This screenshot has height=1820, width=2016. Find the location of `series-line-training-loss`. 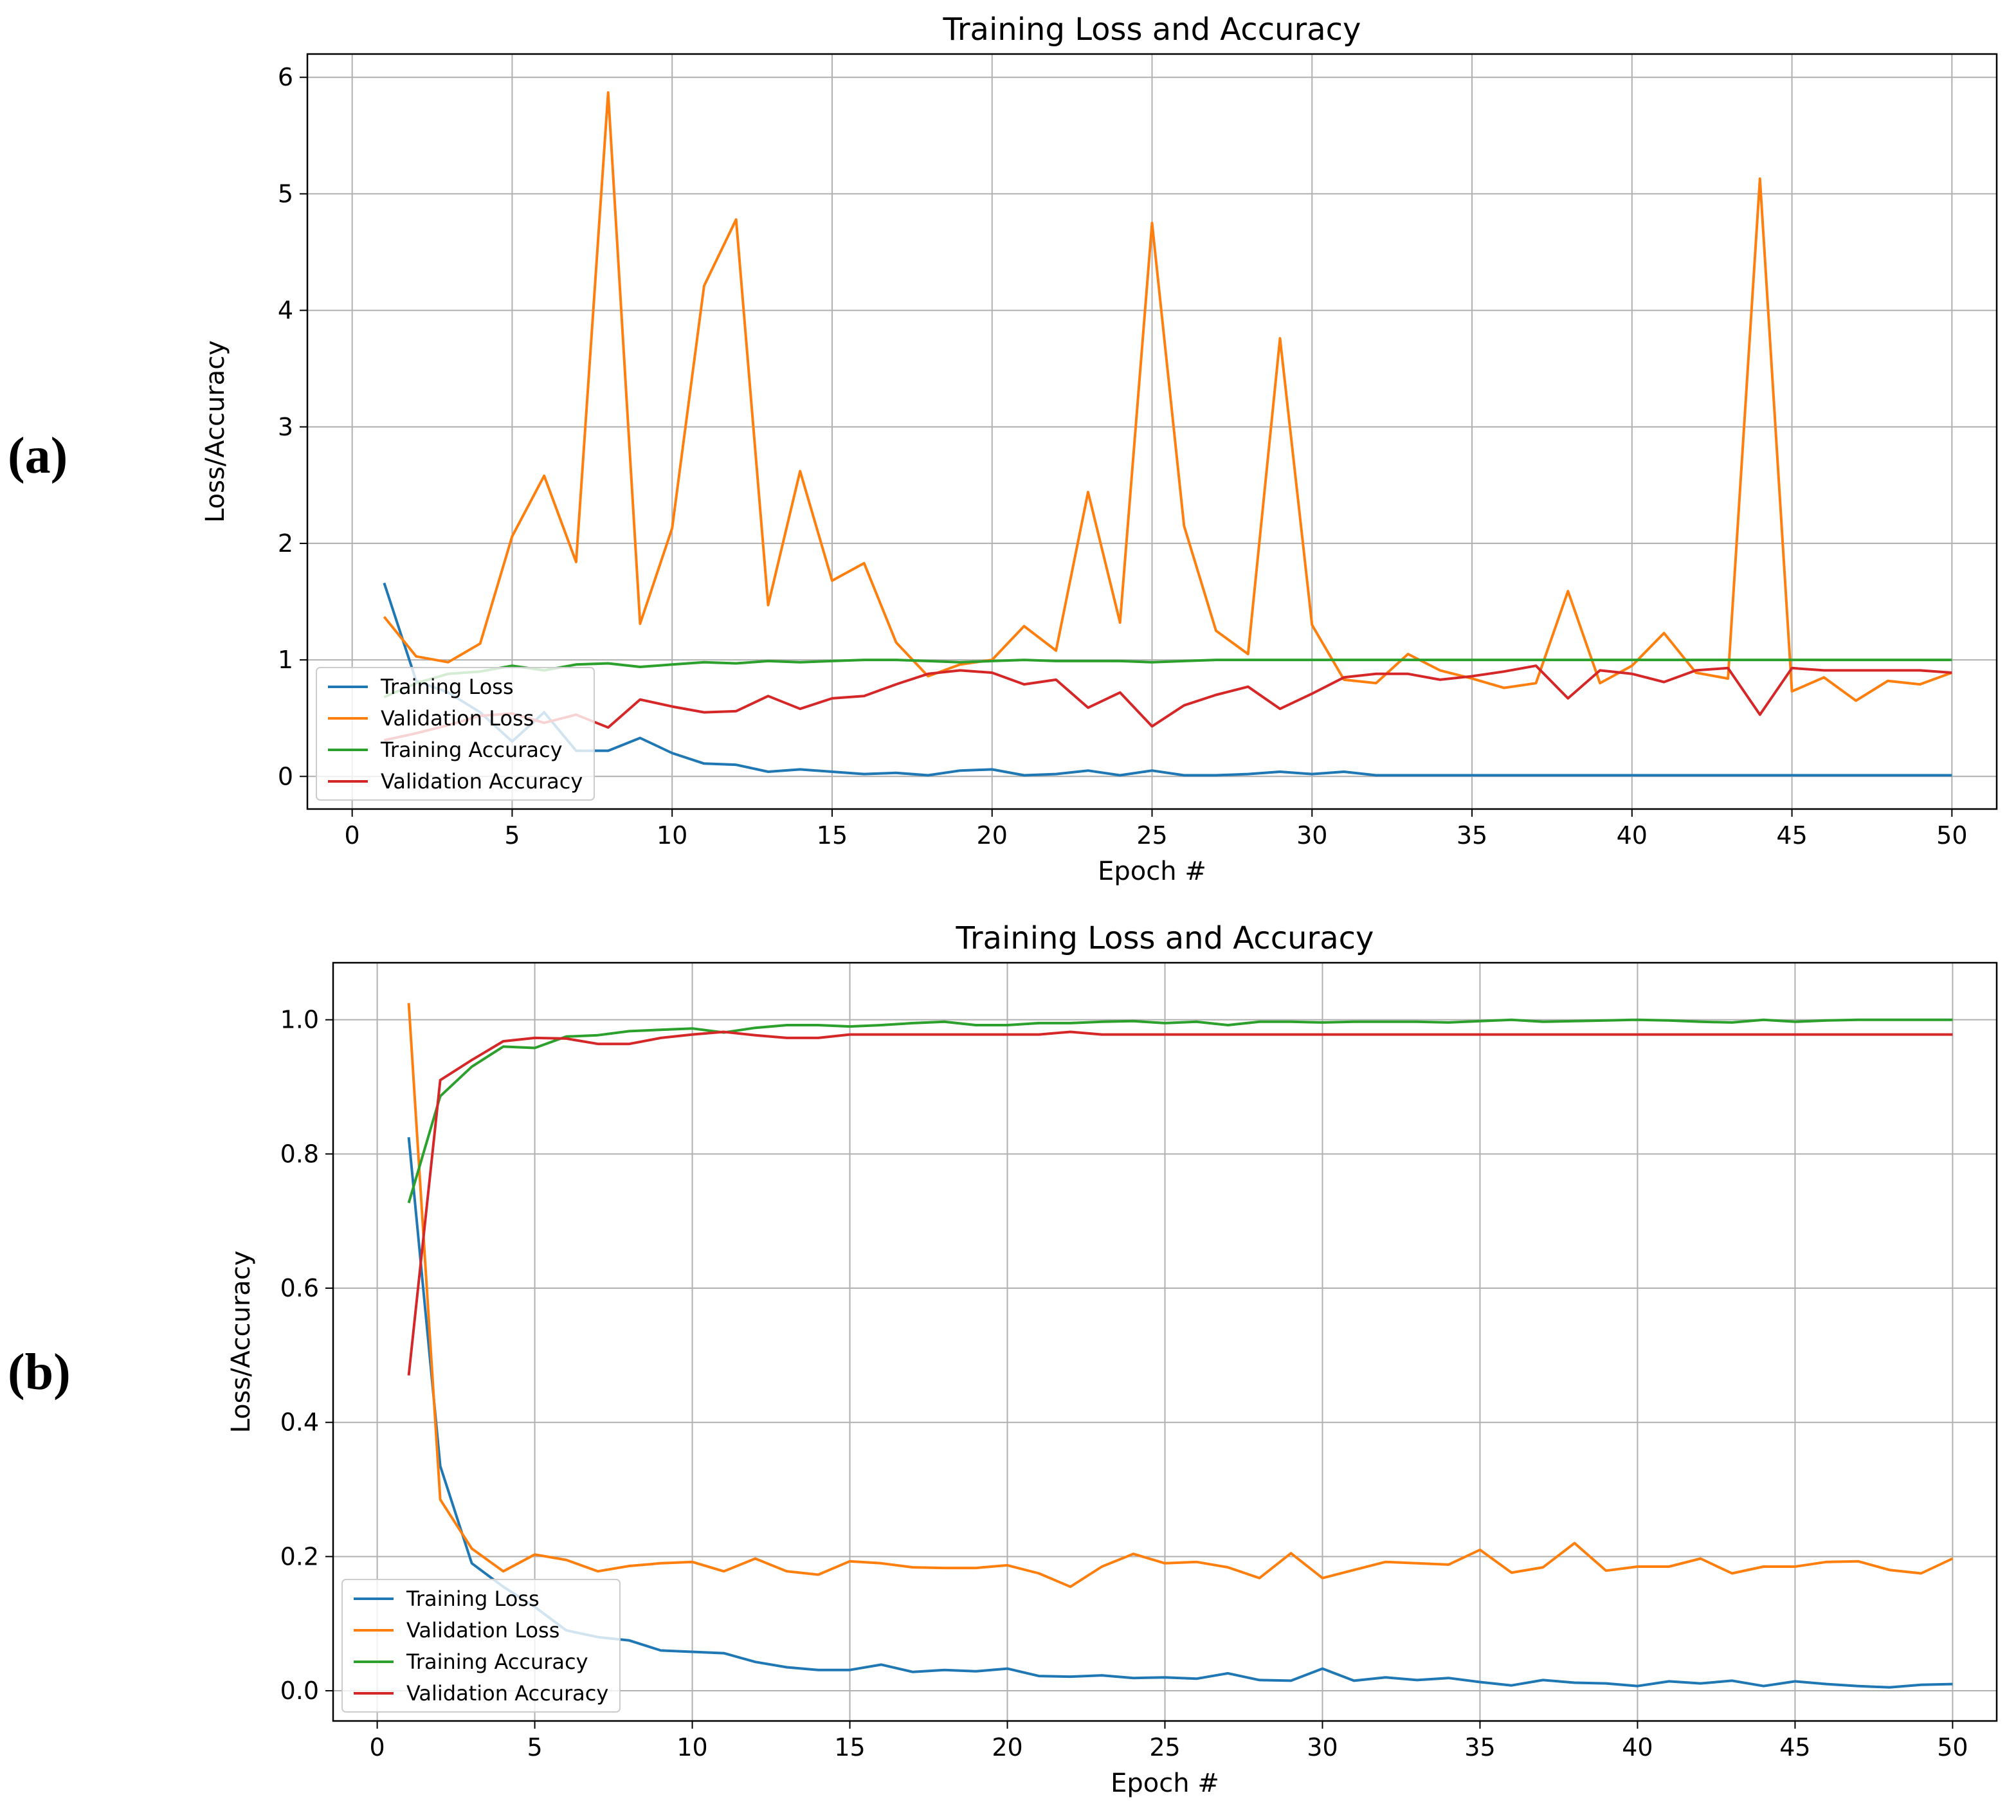

series-line-training-loss is located at coordinates (1167, 680).